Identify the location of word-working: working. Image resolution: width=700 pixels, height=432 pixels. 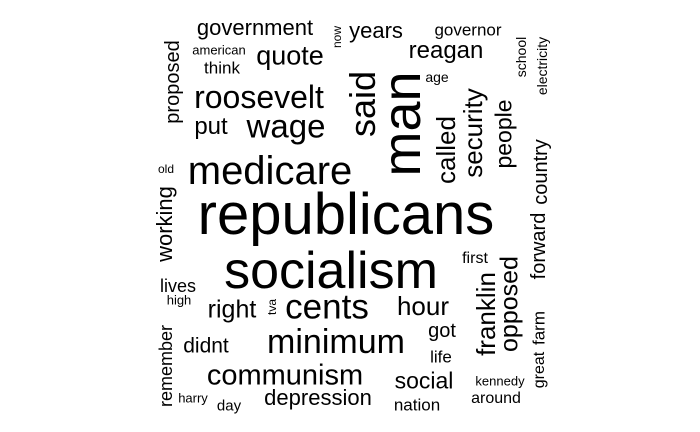
(164, 224).